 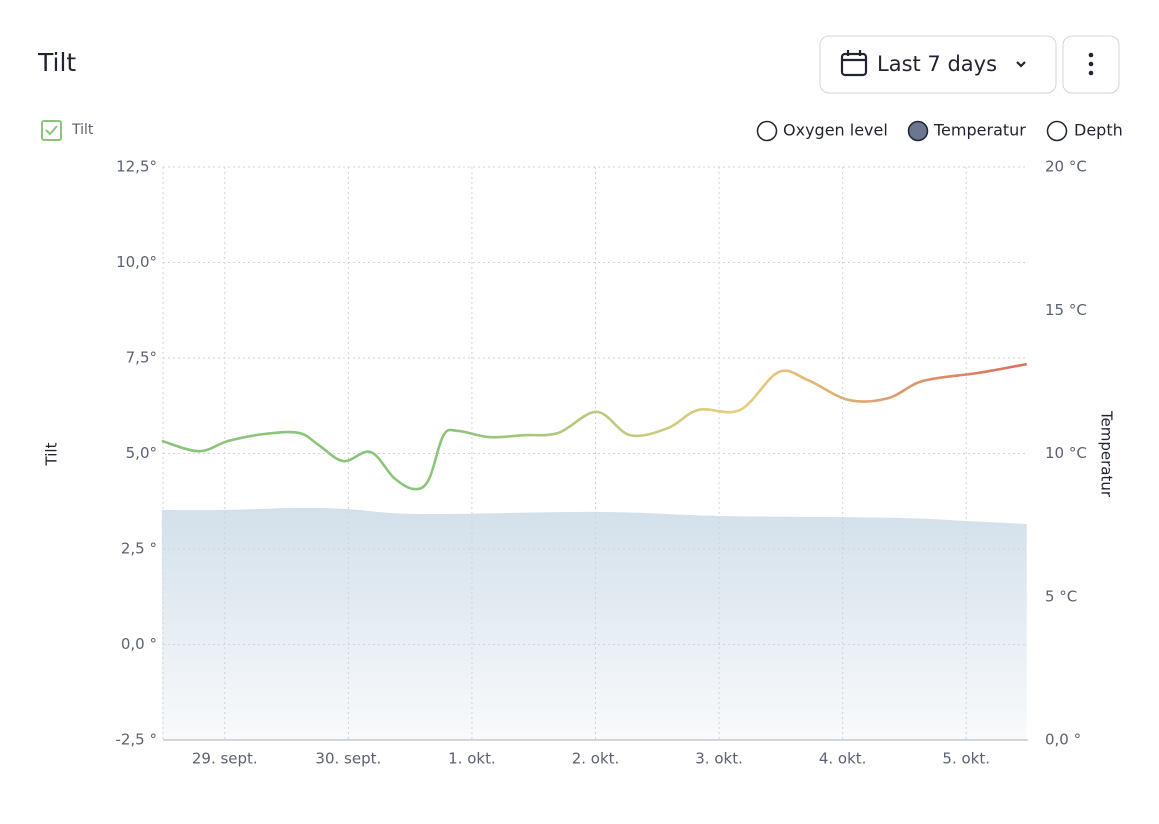 I want to click on y2-axis-title: Temperatur, so click(x=1107, y=454).